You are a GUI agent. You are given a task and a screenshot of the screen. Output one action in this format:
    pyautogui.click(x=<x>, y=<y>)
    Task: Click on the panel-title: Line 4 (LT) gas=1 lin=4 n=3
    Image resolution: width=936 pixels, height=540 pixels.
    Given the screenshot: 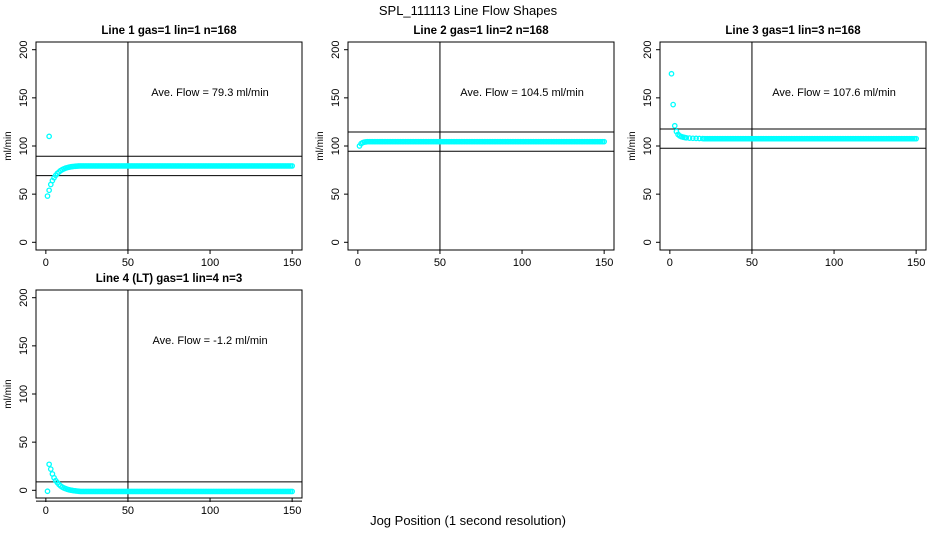 What is the action you would take?
    pyautogui.click(x=169, y=279)
    